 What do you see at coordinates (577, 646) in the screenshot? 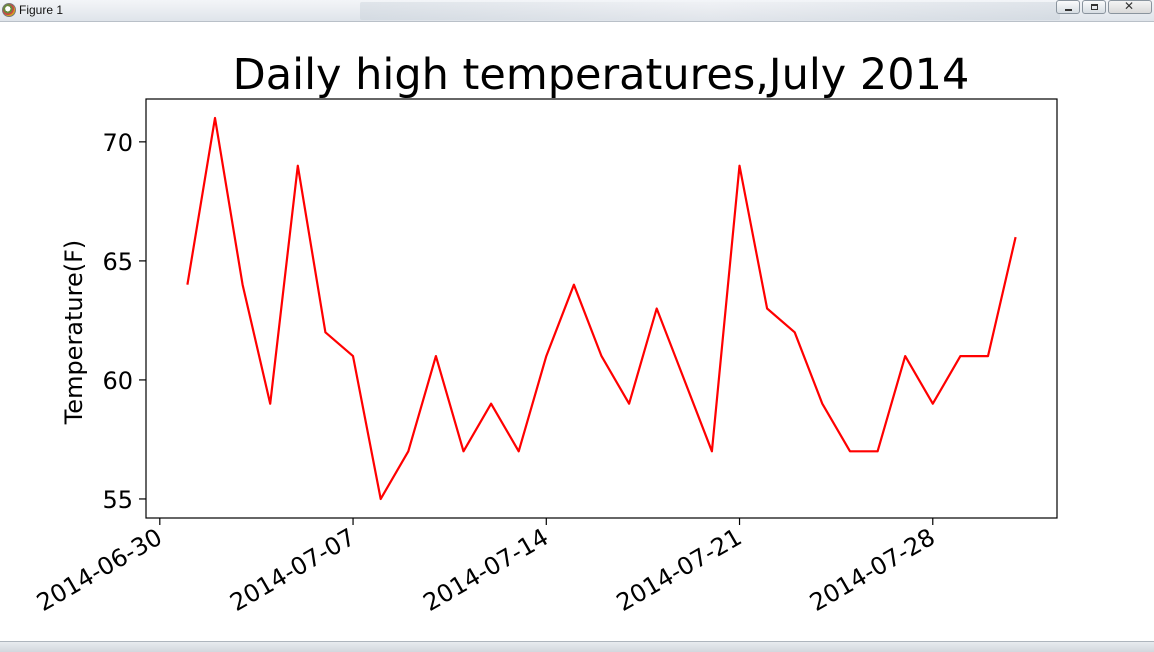
I see `window-bottom-bar` at bounding box center [577, 646].